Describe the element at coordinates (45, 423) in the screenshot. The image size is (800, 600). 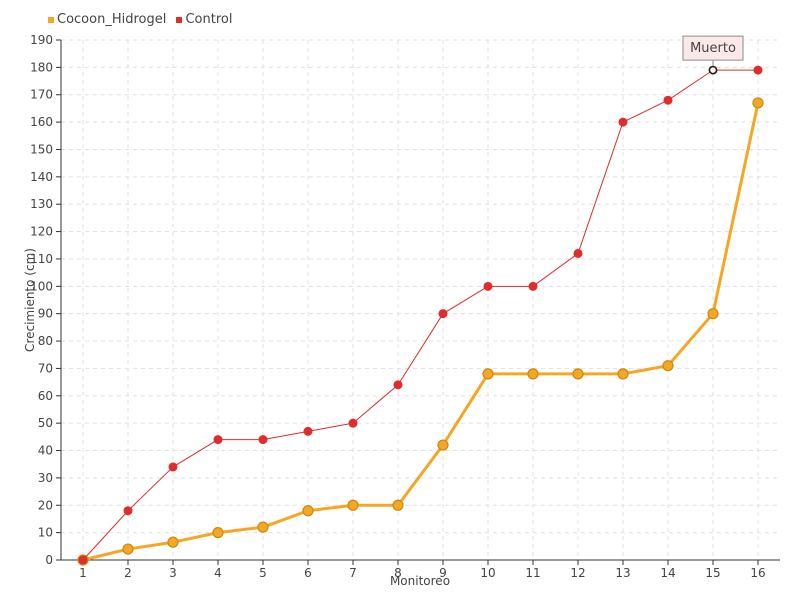
I see `y-tick-label: 50` at that location.